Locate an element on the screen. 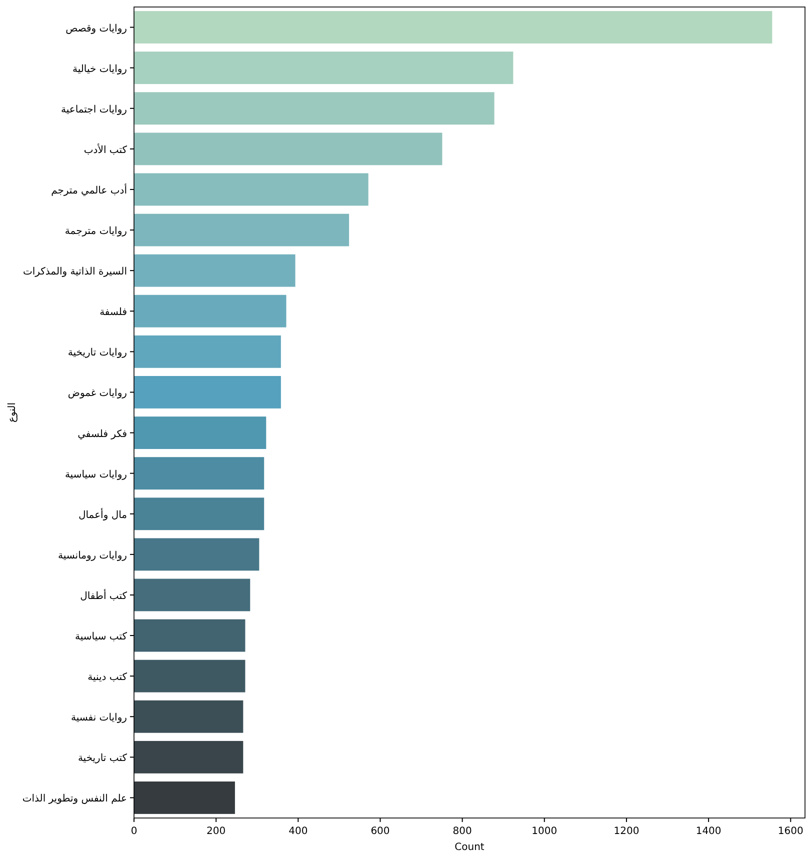  x-tick-label: 1000 is located at coordinates (545, 831).